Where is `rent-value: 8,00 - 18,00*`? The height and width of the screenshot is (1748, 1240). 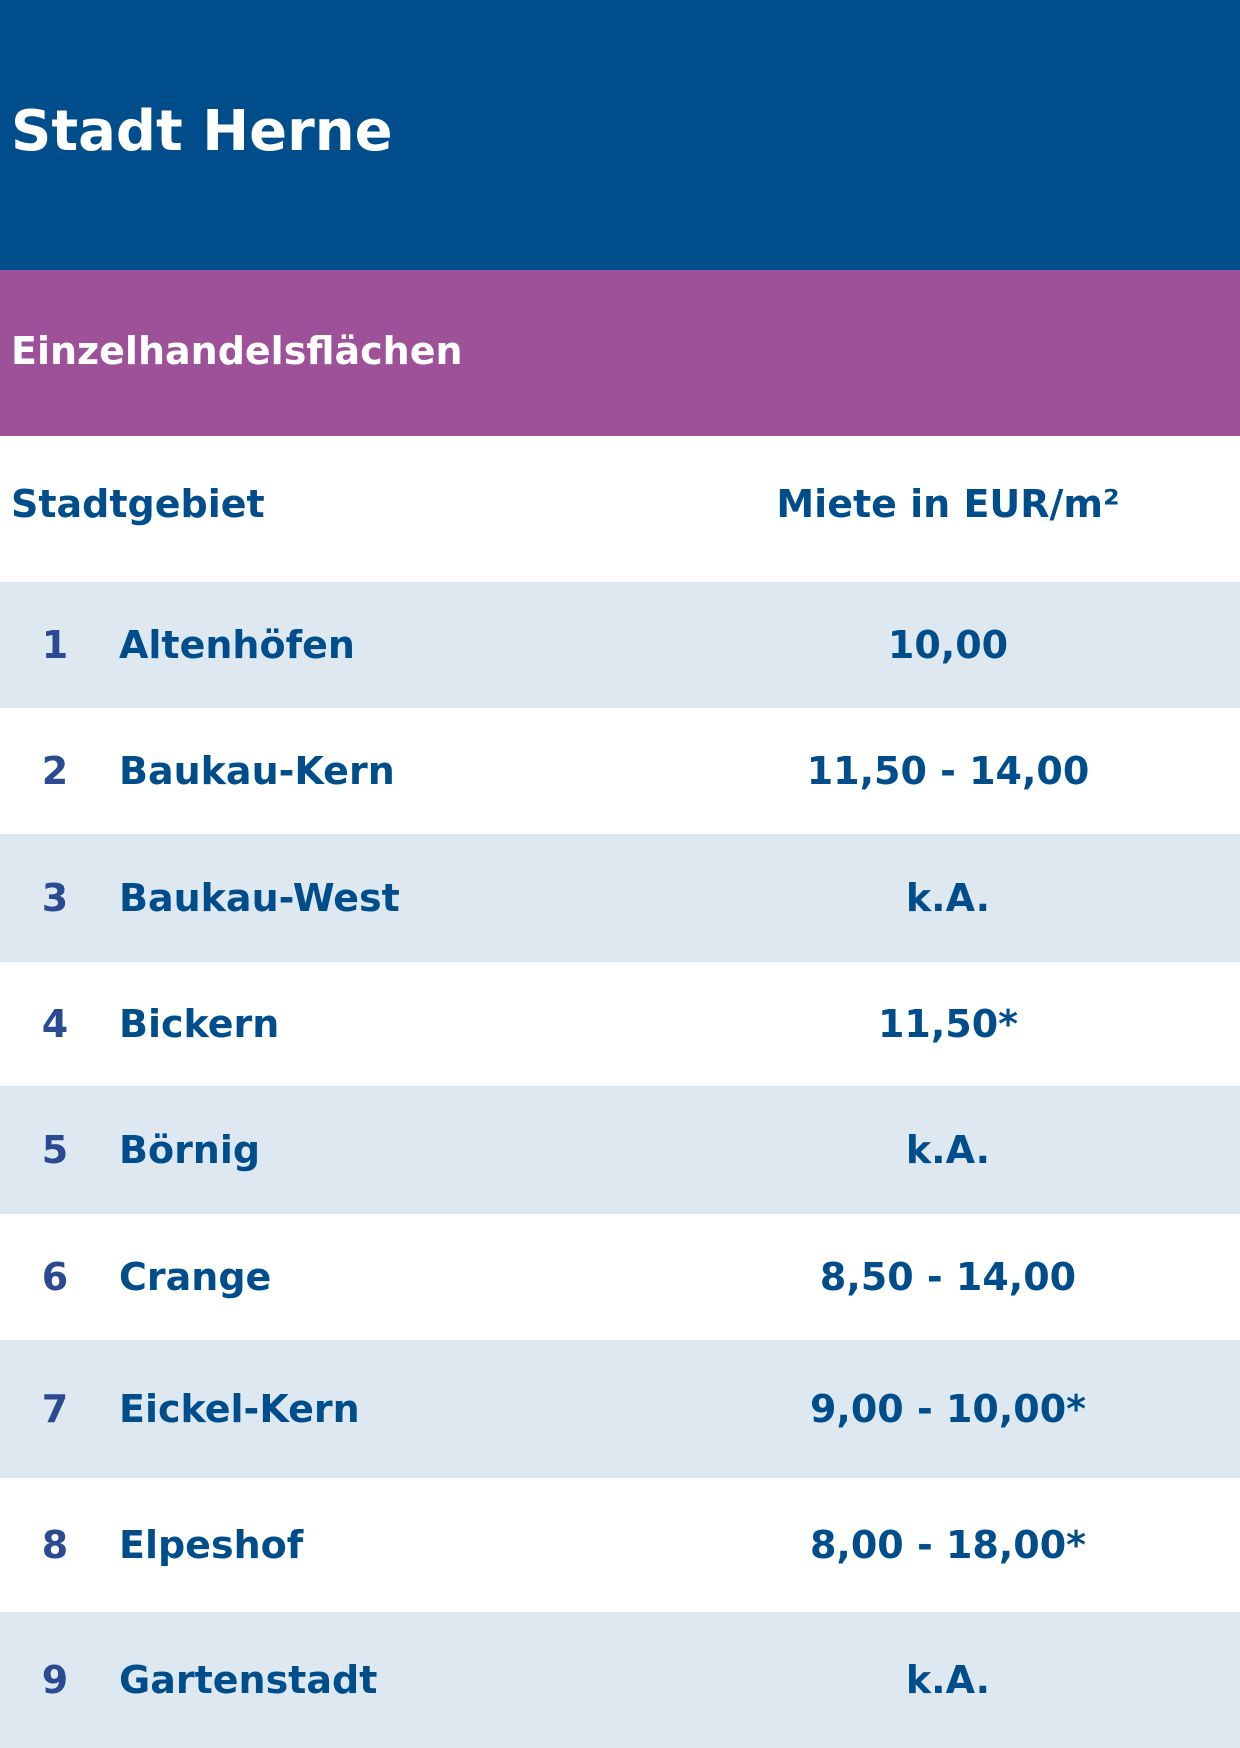
rent-value: 8,00 - 18,00* is located at coordinates (948, 1545).